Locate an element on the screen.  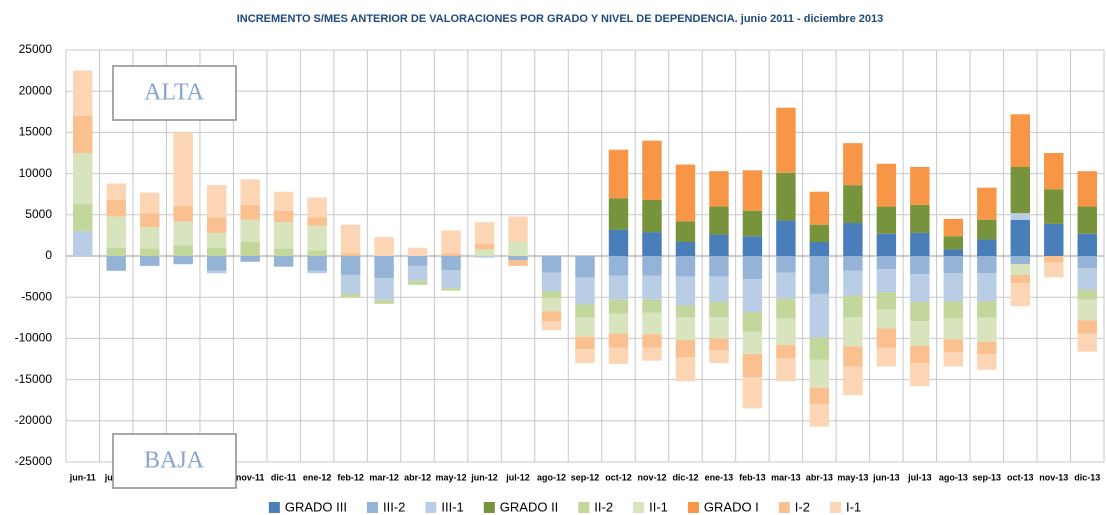
legend-item: GRADO I is located at coordinates (723, 506).